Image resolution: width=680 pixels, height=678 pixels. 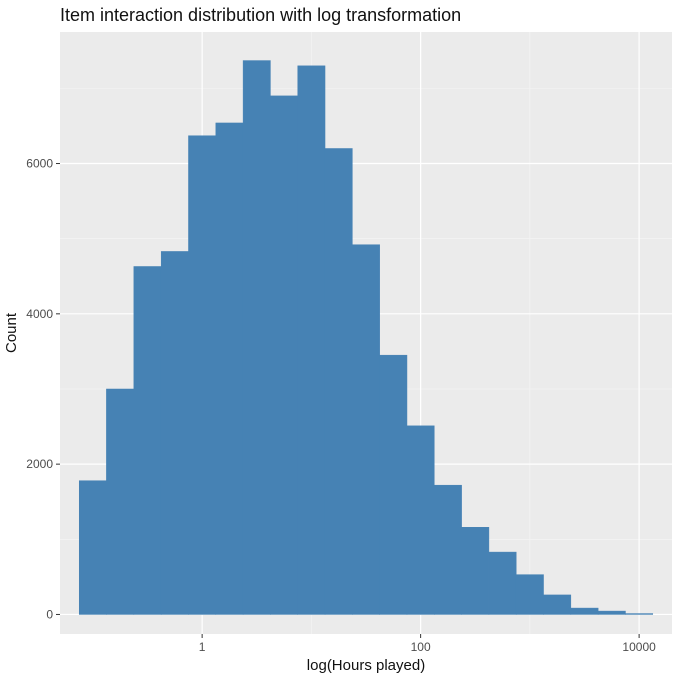 I want to click on y-axis-ticks: 0 2000 4000 6000, so click(x=43, y=389).